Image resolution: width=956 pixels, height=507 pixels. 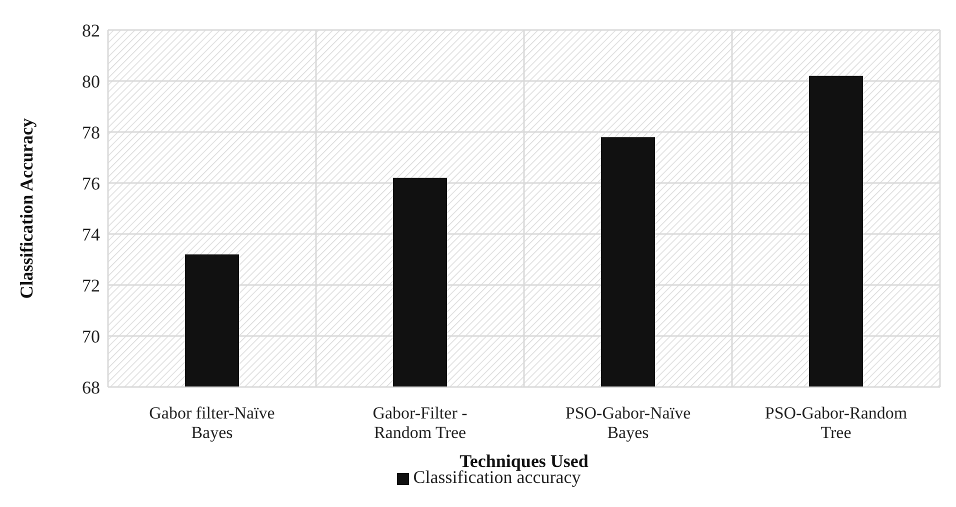 I want to click on x-tick-label: PSO-Gabor-Random Tree, so click(x=836, y=422).